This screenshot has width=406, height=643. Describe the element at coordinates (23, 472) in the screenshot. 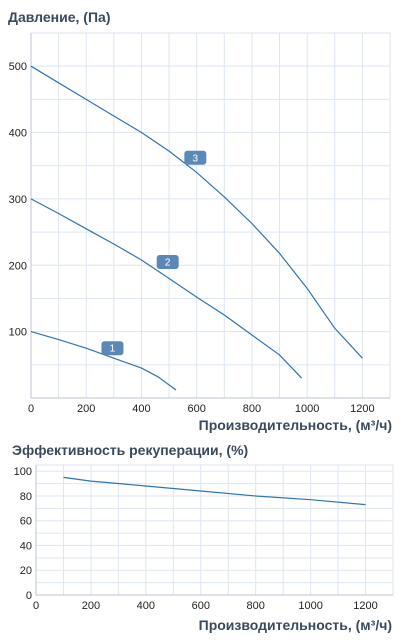

I see `efficiency-y-tick-label: 100` at that location.